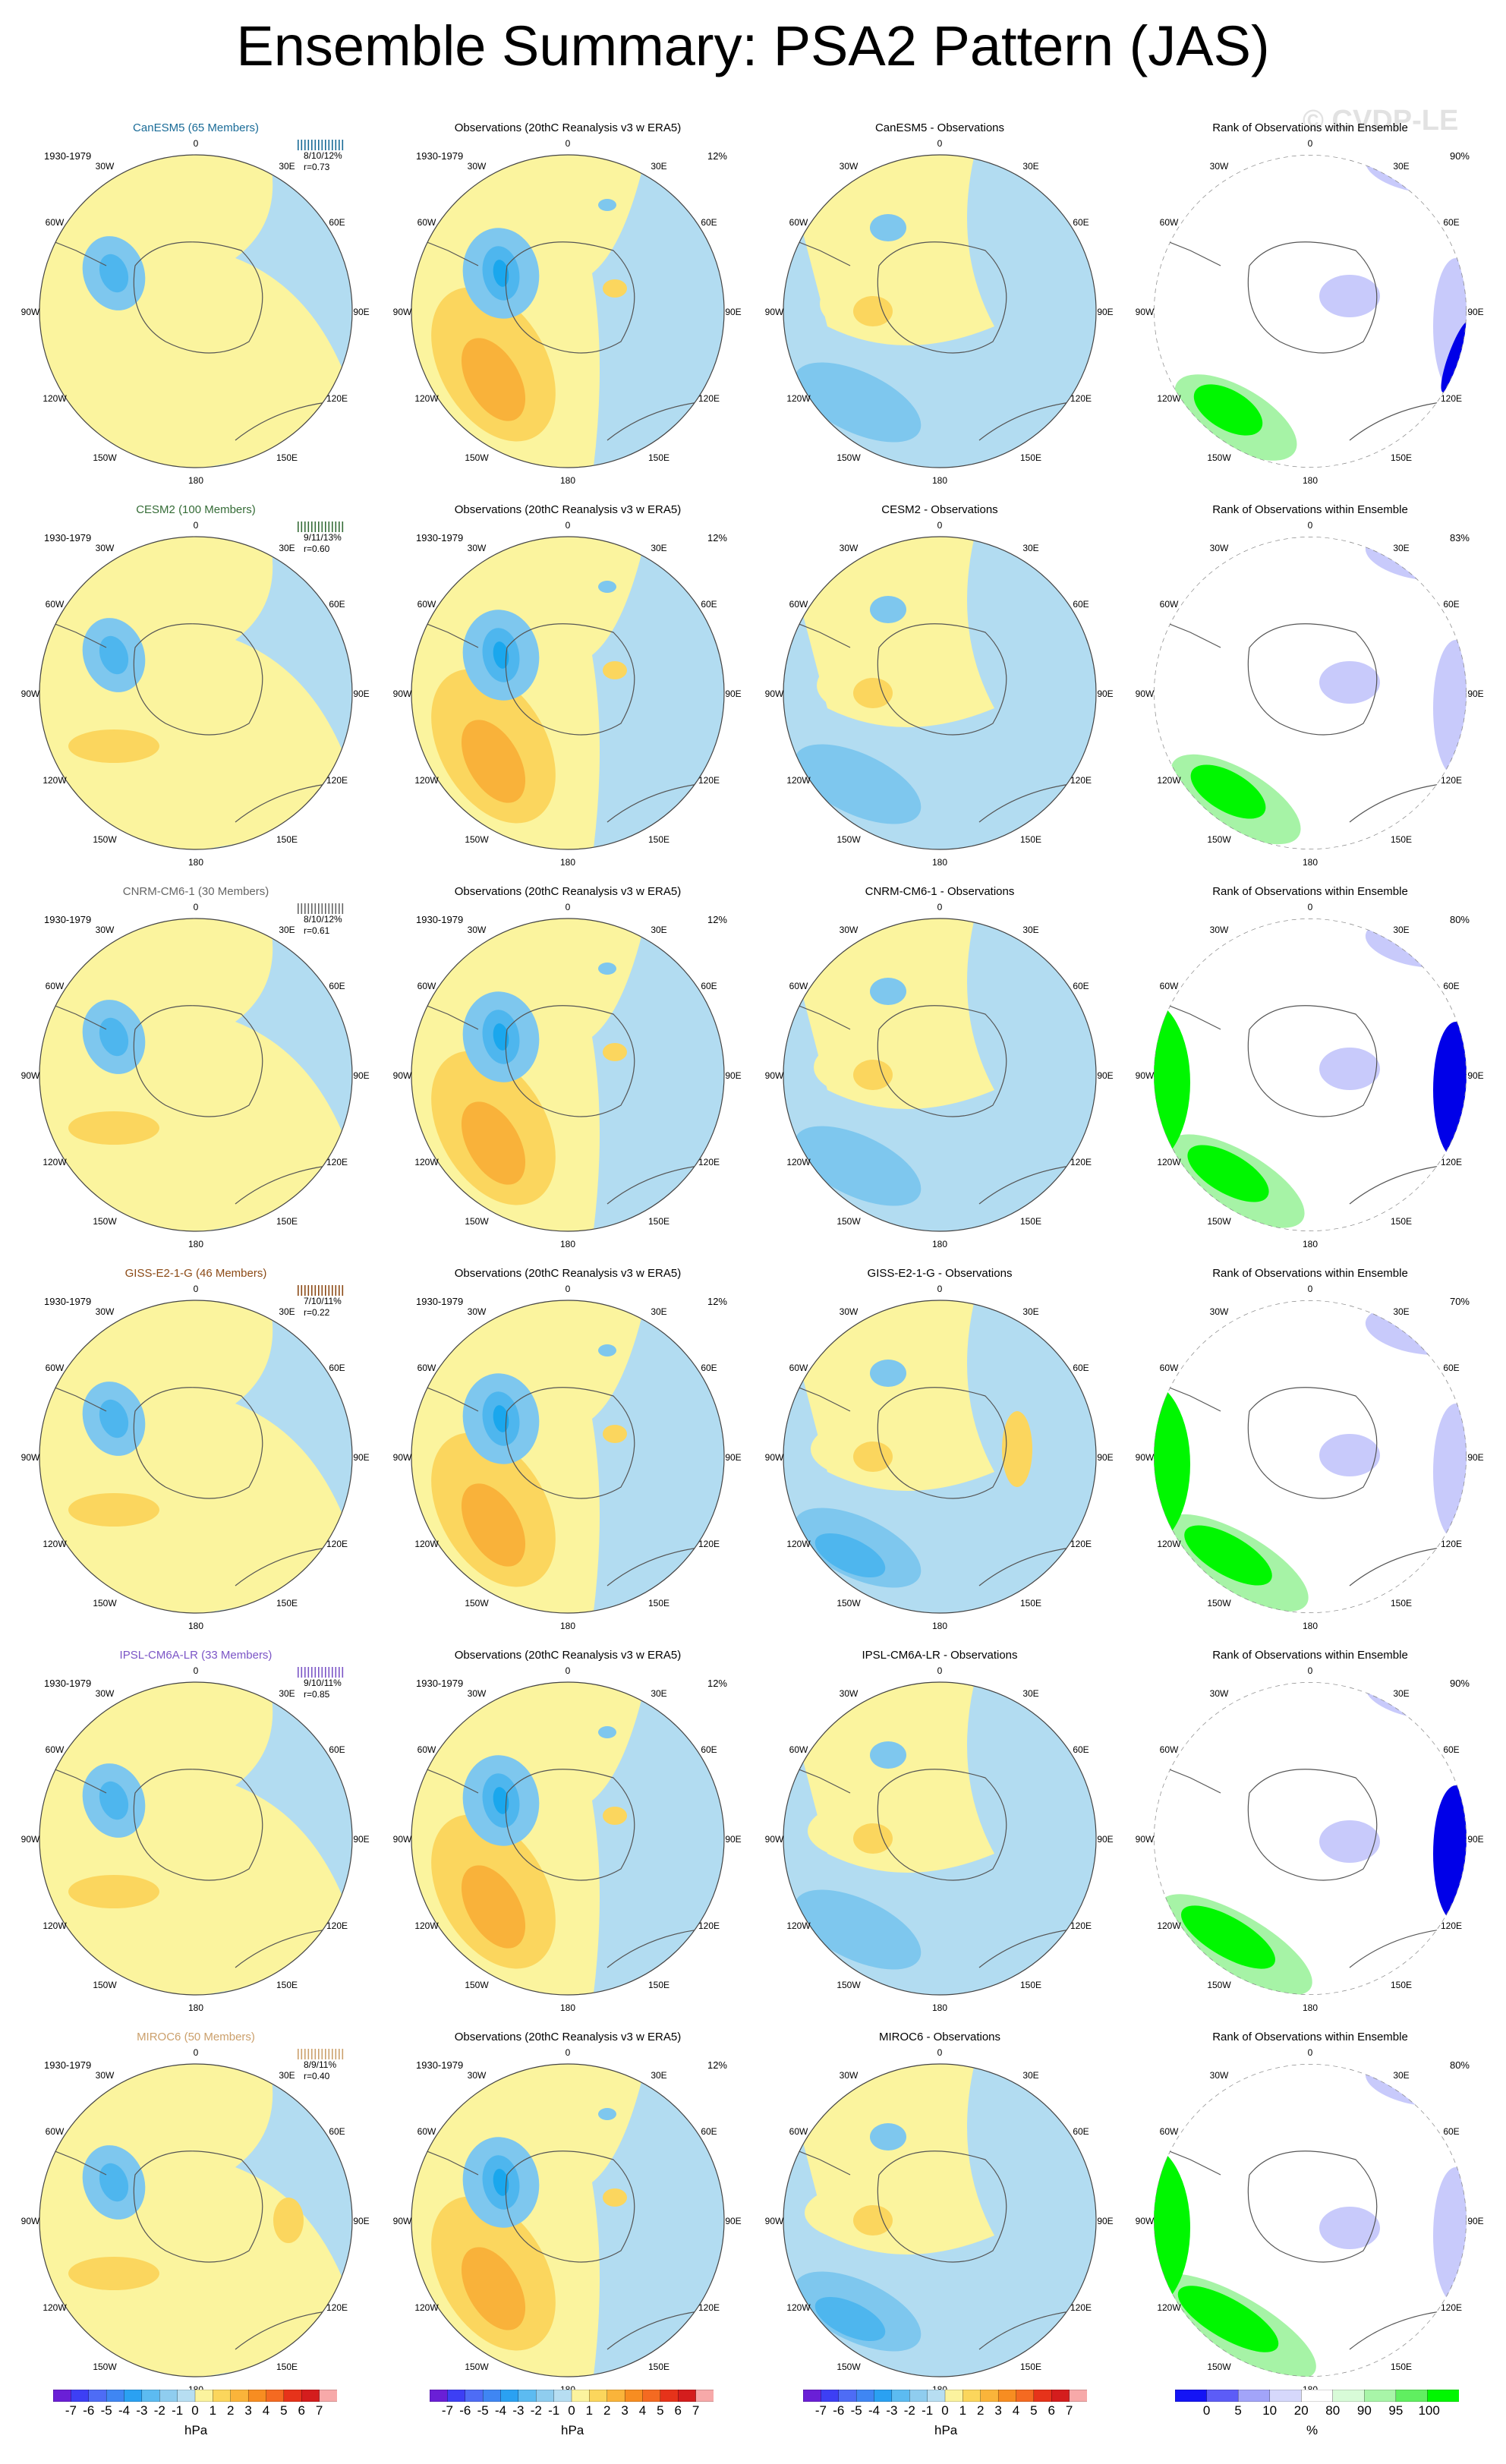  Describe the element at coordinates (945, 2396) in the screenshot. I see `colorbar-svg` at that location.